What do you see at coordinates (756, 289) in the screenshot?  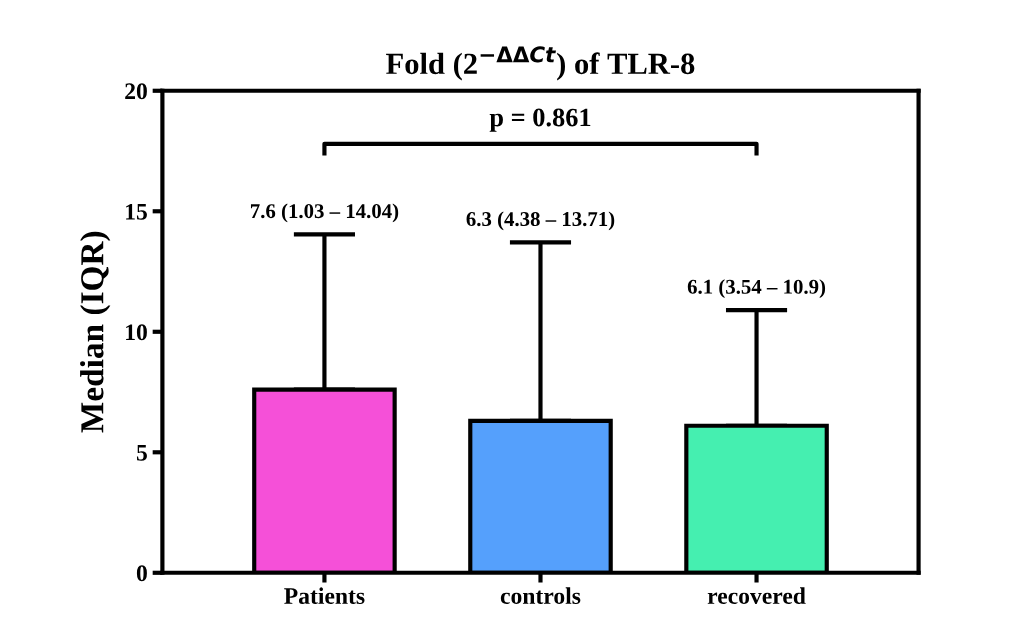 I see `annotation: 6.1 (3.54 – 10.9)` at bounding box center [756, 289].